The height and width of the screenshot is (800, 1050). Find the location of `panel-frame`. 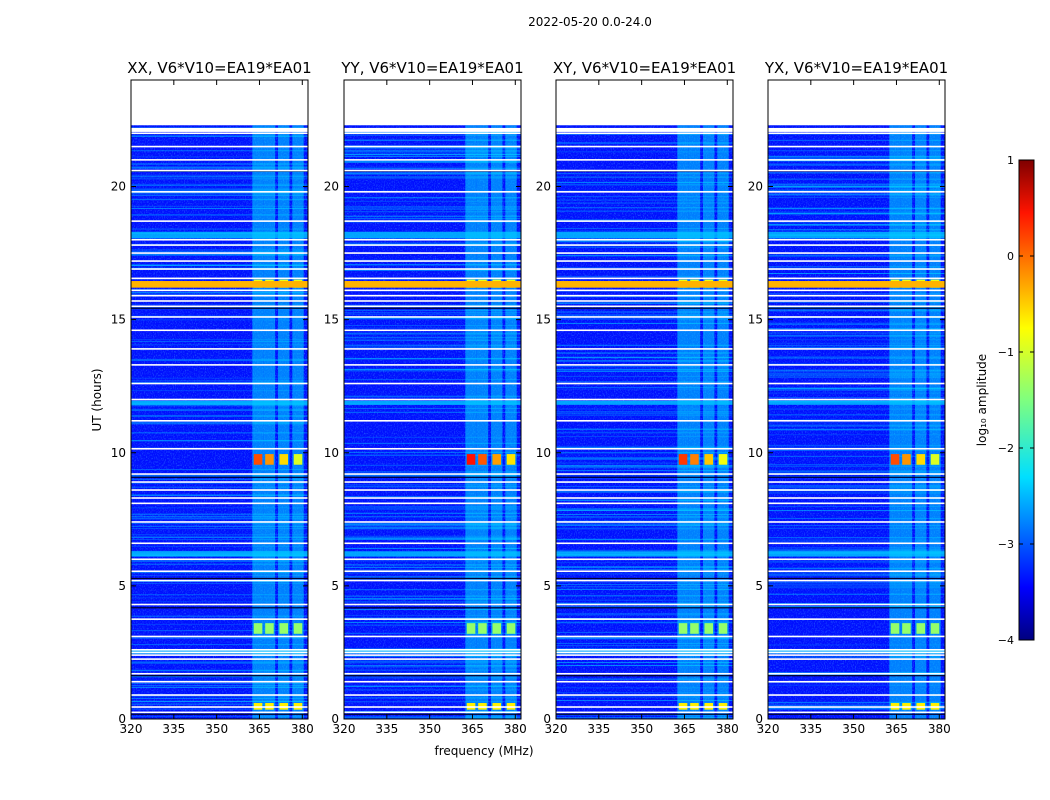

panel-frame is located at coordinates (856, 399).